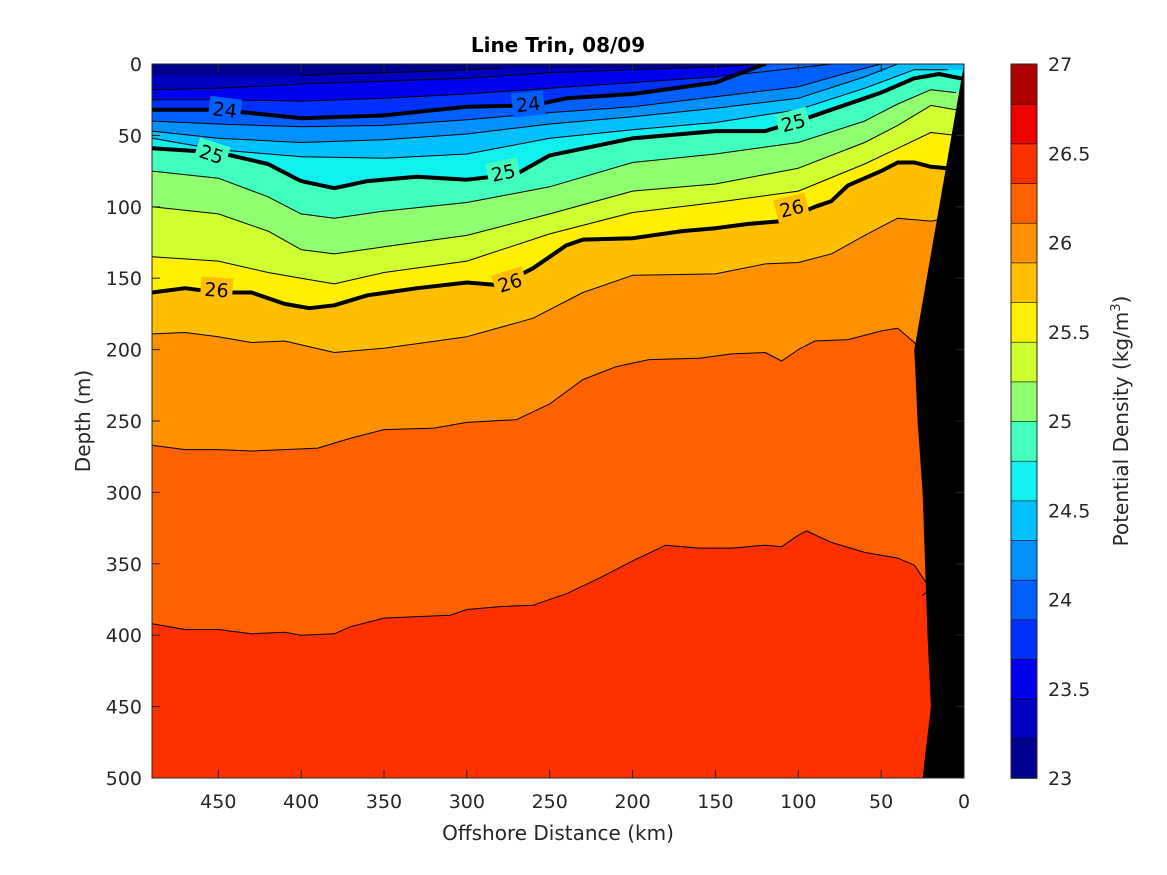  What do you see at coordinates (124, 351) in the screenshot?
I see `y-tick-label: 200` at bounding box center [124, 351].